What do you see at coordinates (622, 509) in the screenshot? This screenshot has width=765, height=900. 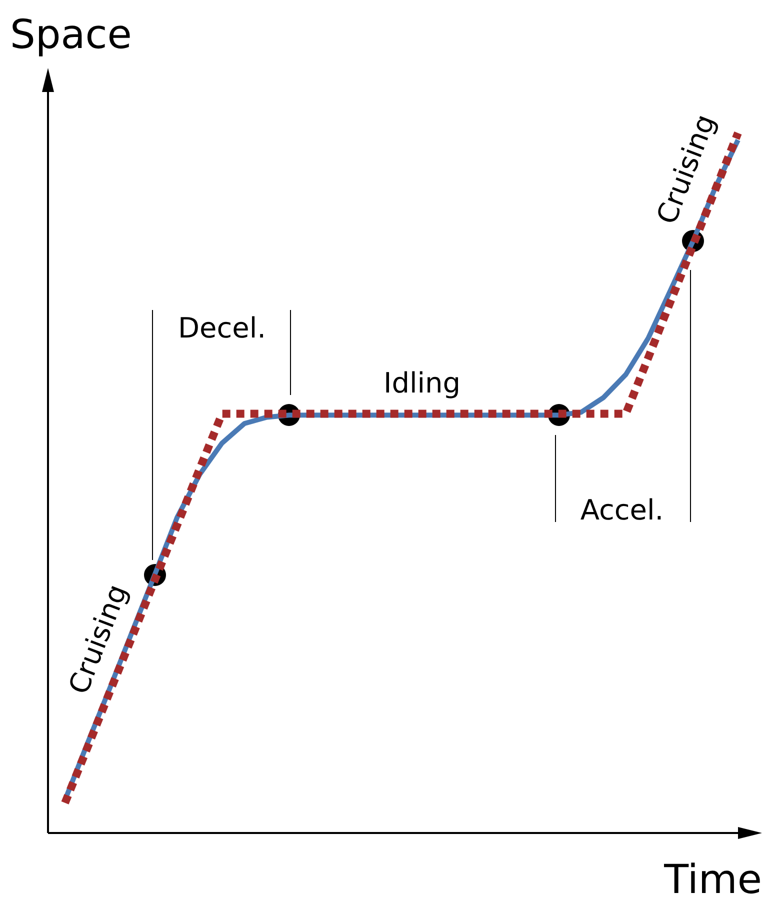 I see `annotation: Accel.` at bounding box center [622, 509].